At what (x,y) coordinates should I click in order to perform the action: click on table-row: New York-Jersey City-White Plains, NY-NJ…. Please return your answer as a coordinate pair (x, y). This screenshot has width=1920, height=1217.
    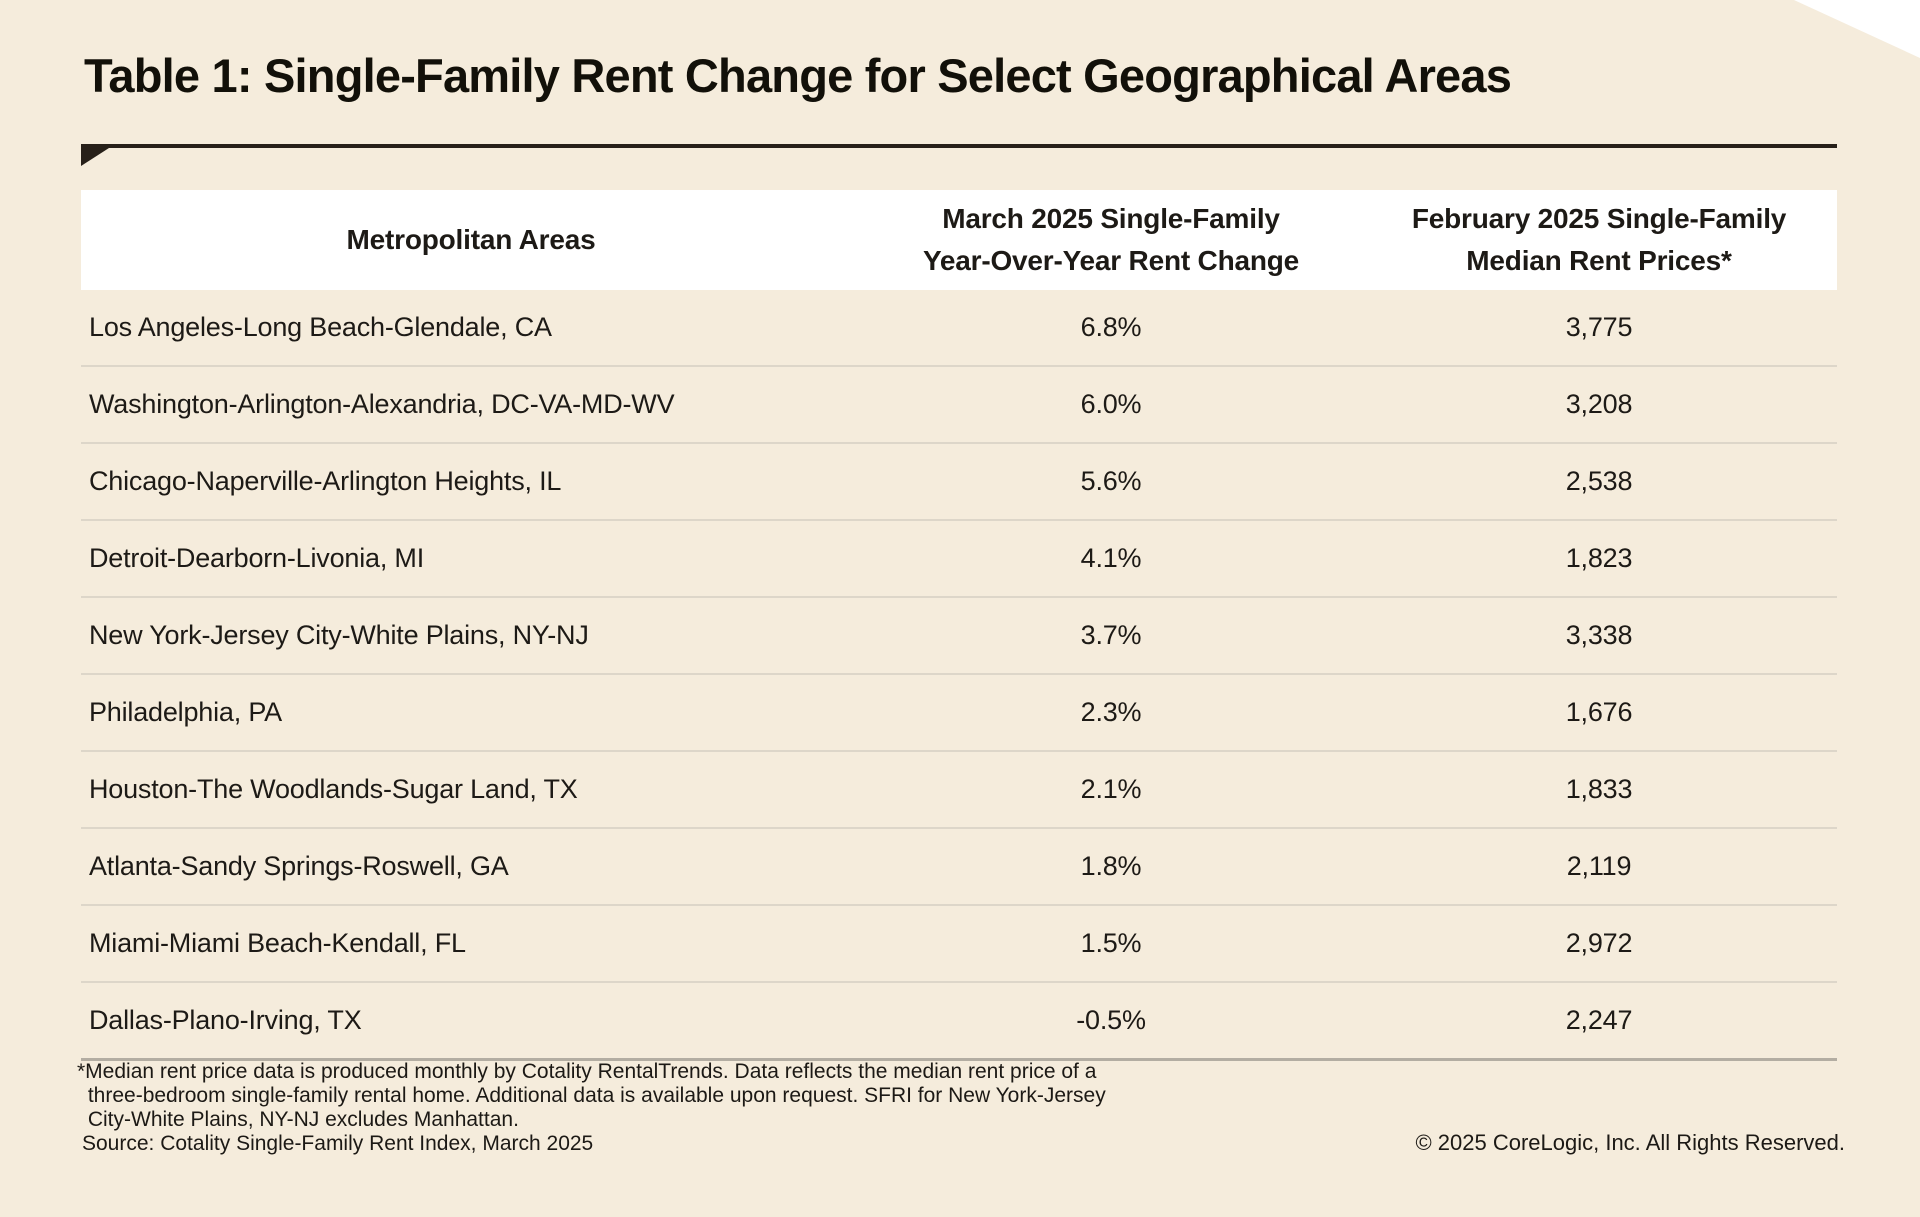
    Looking at the image, I should click on (959, 634).